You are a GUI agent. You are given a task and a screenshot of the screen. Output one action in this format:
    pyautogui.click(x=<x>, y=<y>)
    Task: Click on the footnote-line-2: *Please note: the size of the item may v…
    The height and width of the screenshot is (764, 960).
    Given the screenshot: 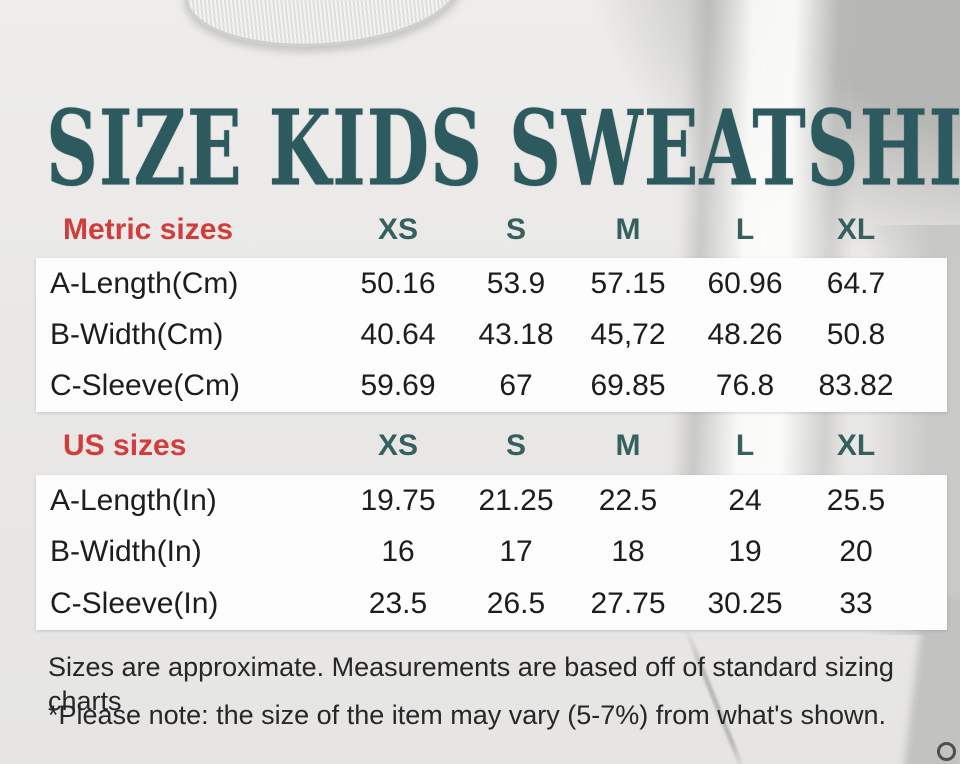 What is the action you would take?
    pyautogui.click(x=467, y=715)
    